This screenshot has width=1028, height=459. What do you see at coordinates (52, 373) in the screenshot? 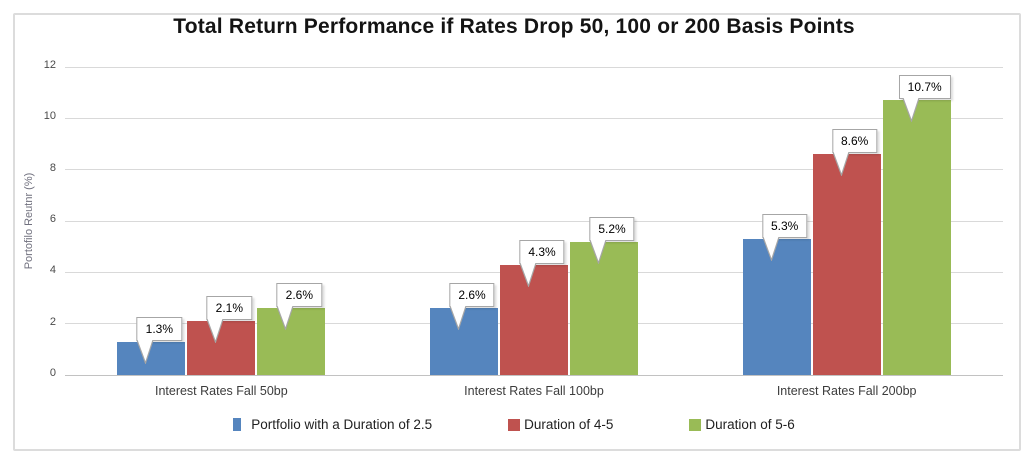
I see `y-tick-label: 0` at bounding box center [52, 373].